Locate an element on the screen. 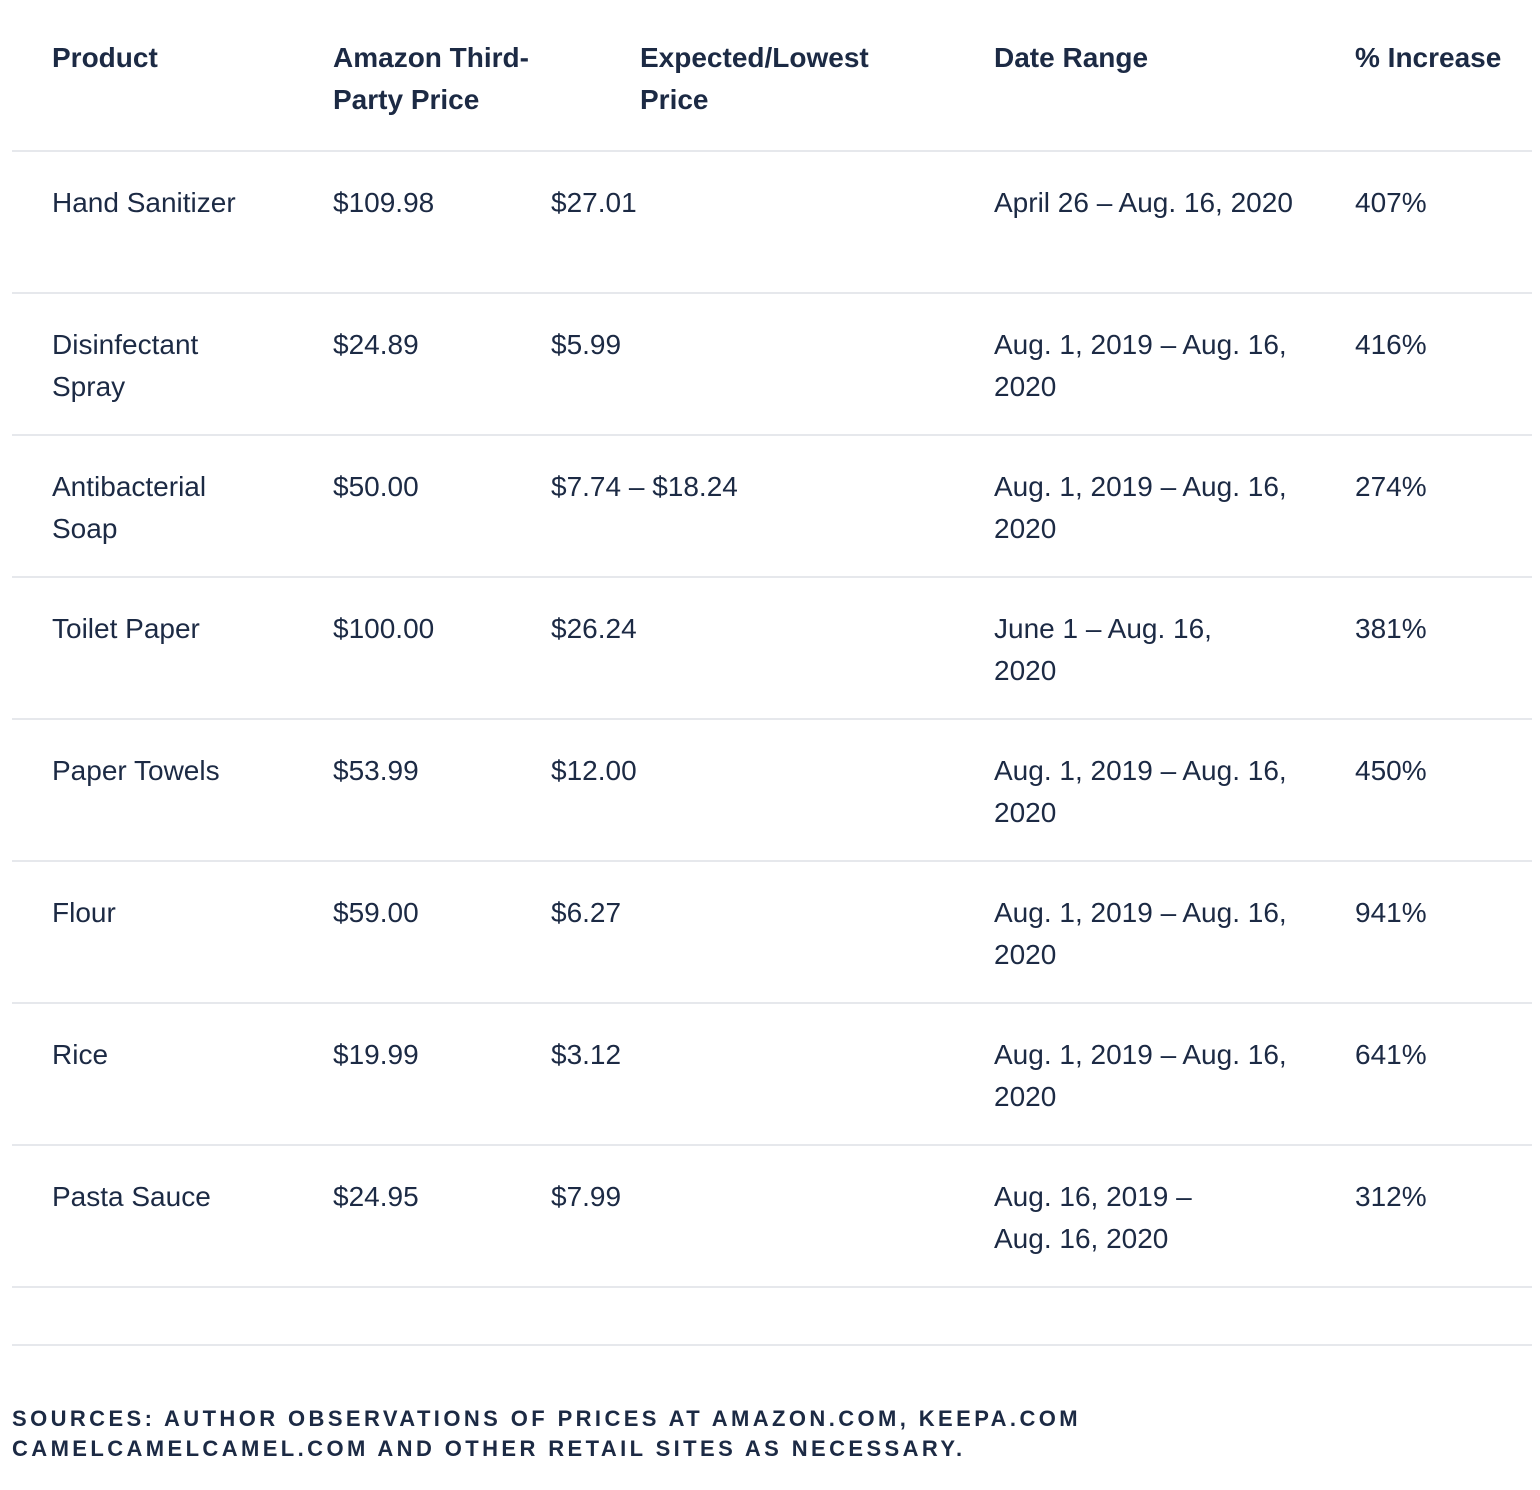 This screenshot has width=1540, height=1490. cell-pct-increase: 407% is located at coordinates (1391, 202).